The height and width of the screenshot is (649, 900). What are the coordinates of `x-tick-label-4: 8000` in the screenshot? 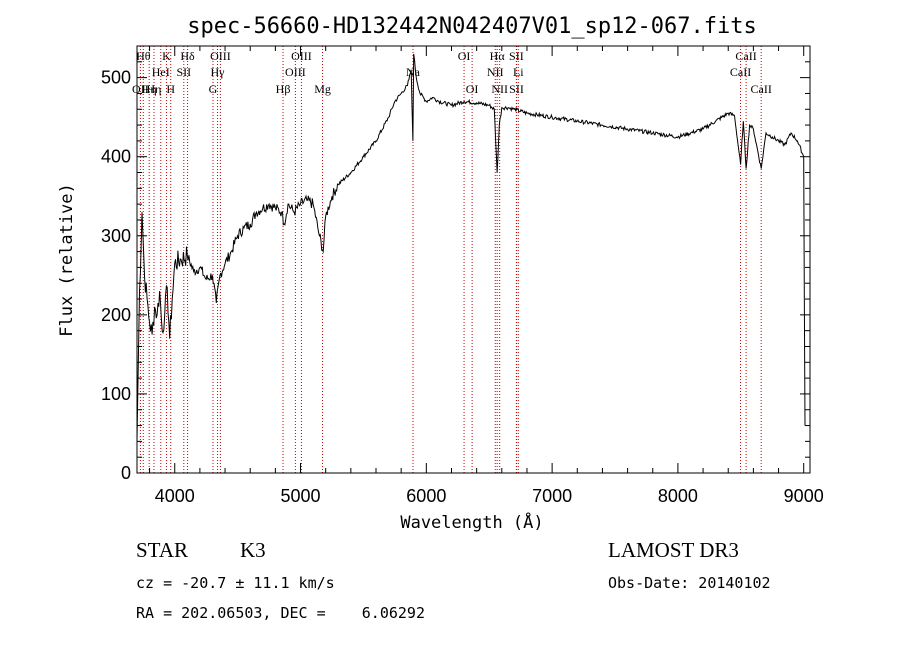 It's located at (678, 496).